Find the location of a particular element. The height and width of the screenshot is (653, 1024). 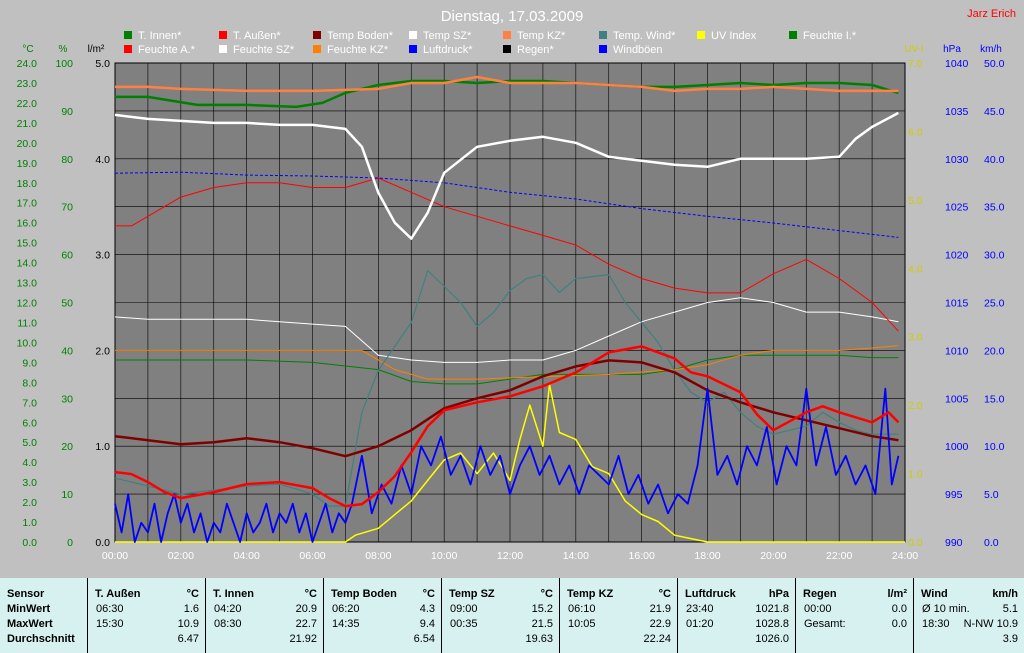

legend-label: Temp Boden* is located at coordinates (360, 36).